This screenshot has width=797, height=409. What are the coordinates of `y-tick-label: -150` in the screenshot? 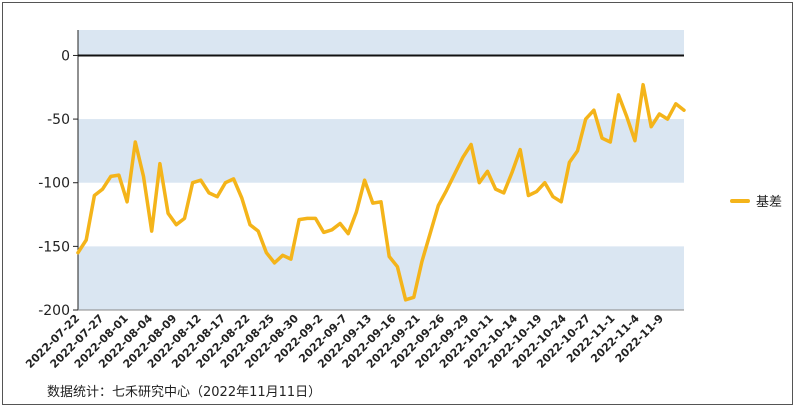 It's located at (54, 247).